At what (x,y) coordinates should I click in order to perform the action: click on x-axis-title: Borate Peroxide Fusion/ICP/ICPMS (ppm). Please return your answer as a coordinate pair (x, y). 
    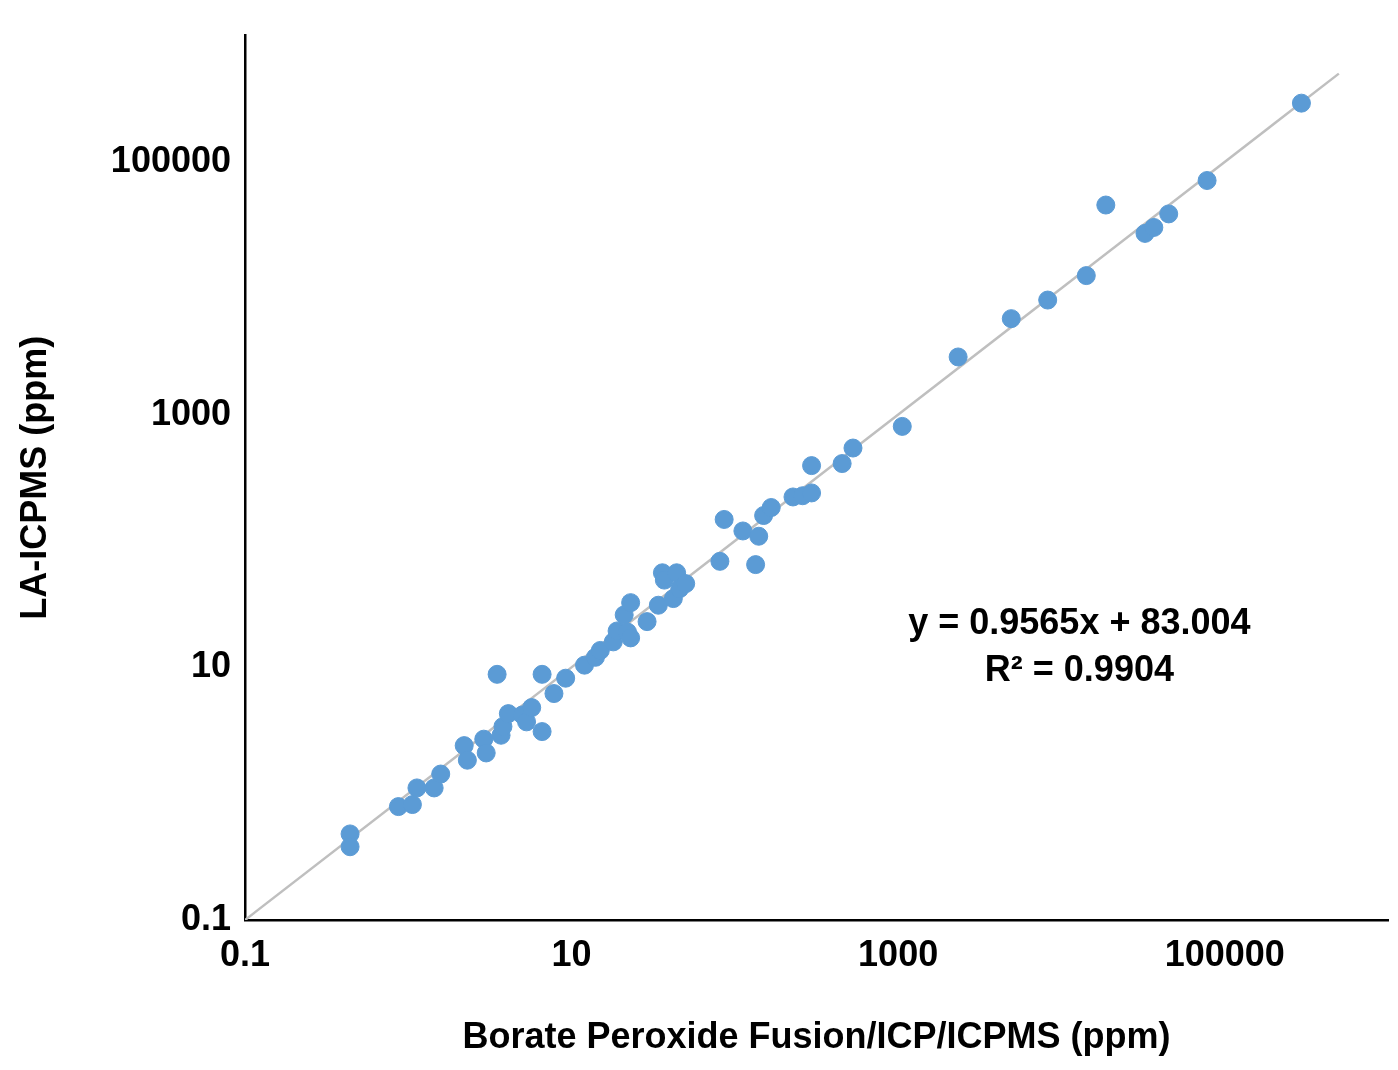
    Looking at the image, I should click on (816, 1036).